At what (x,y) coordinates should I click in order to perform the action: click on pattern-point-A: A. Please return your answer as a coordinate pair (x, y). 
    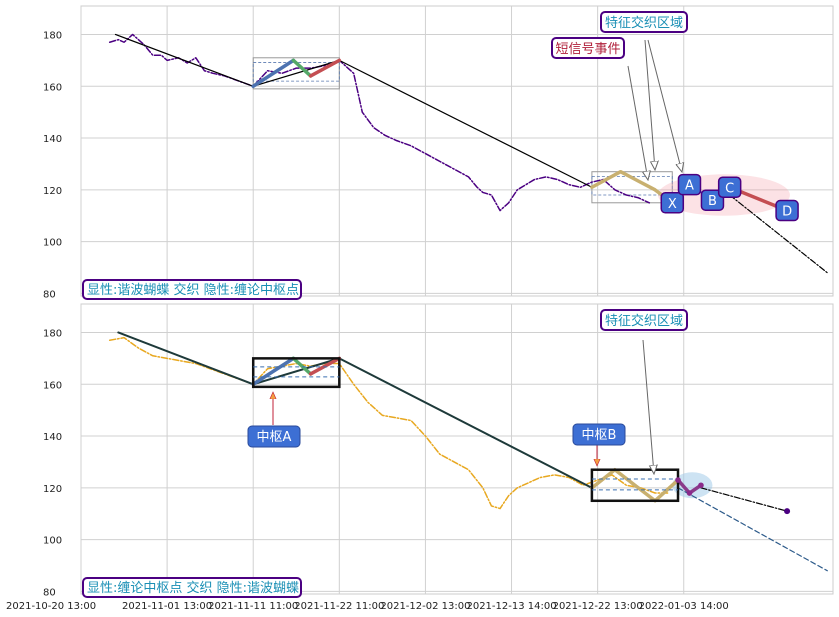
    Looking at the image, I should click on (689, 184).